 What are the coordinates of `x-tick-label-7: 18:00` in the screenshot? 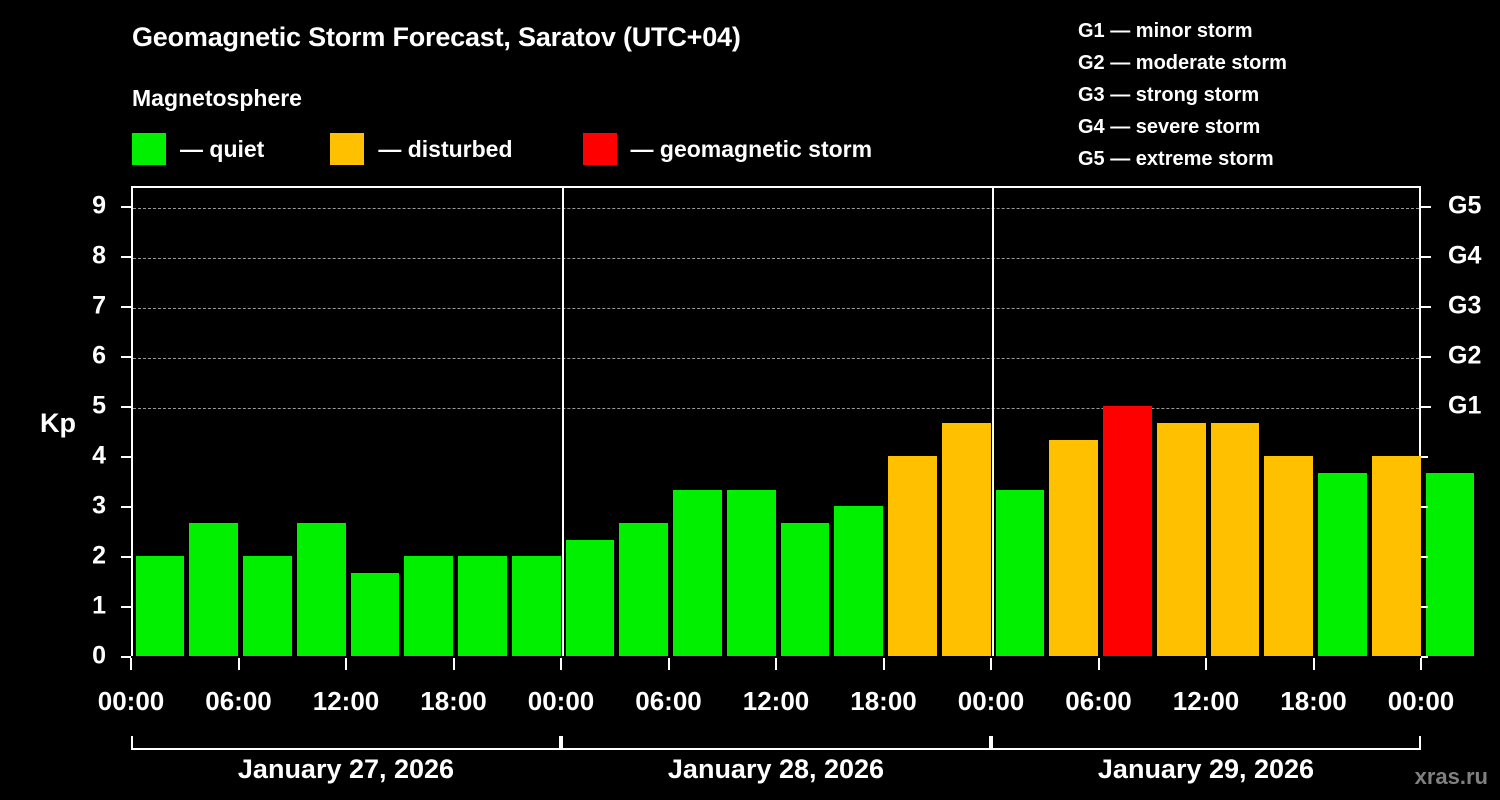 It's located at (883, 701).